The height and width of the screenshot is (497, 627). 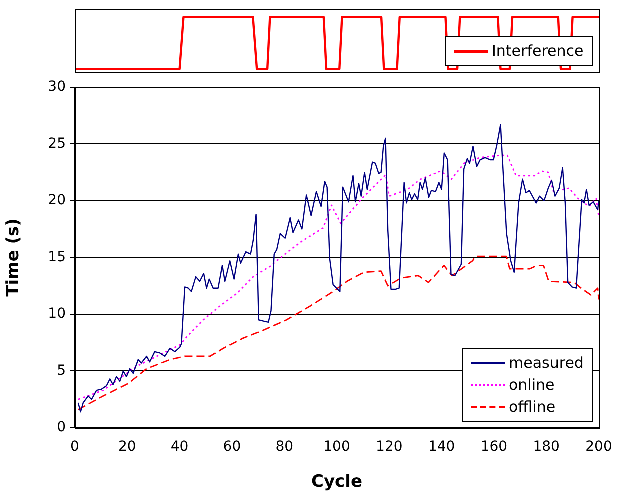 What do you see at coordinates (389, 447) in the screenshot?
I see `x-tick-label: 120` at bounding box center [389, 447].